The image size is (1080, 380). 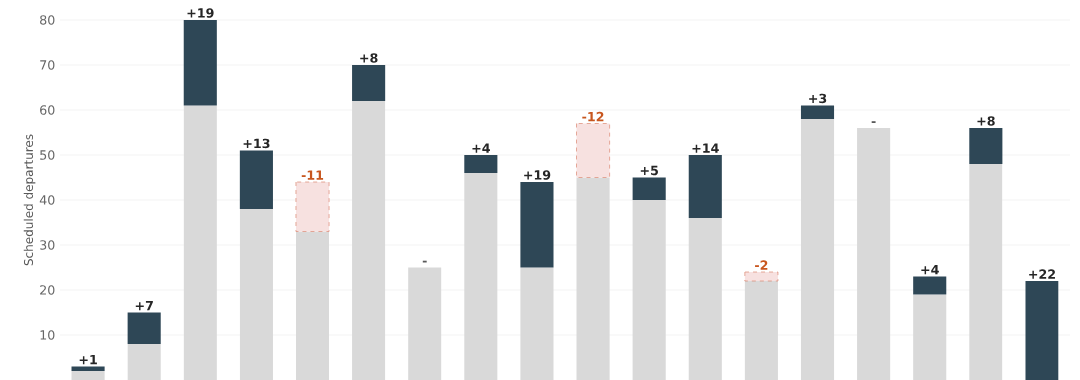 I want to click on y-tick-label: 60, so click(x=47, y=110).